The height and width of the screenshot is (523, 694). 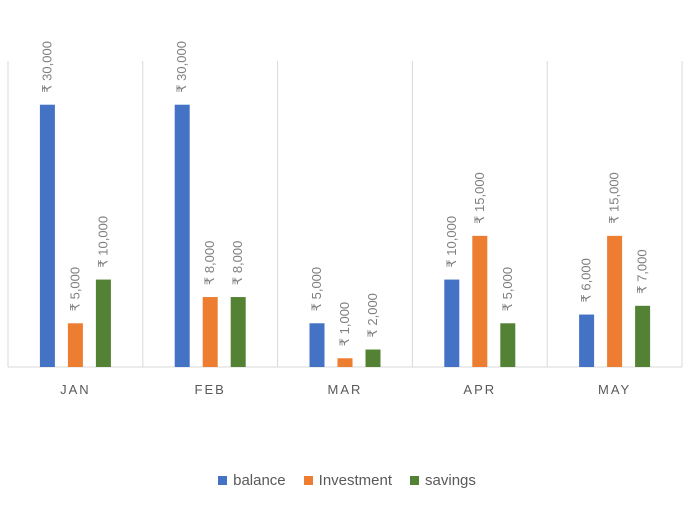 I want to click on legend-label-investment: Investment, so click(x=355, y=480).